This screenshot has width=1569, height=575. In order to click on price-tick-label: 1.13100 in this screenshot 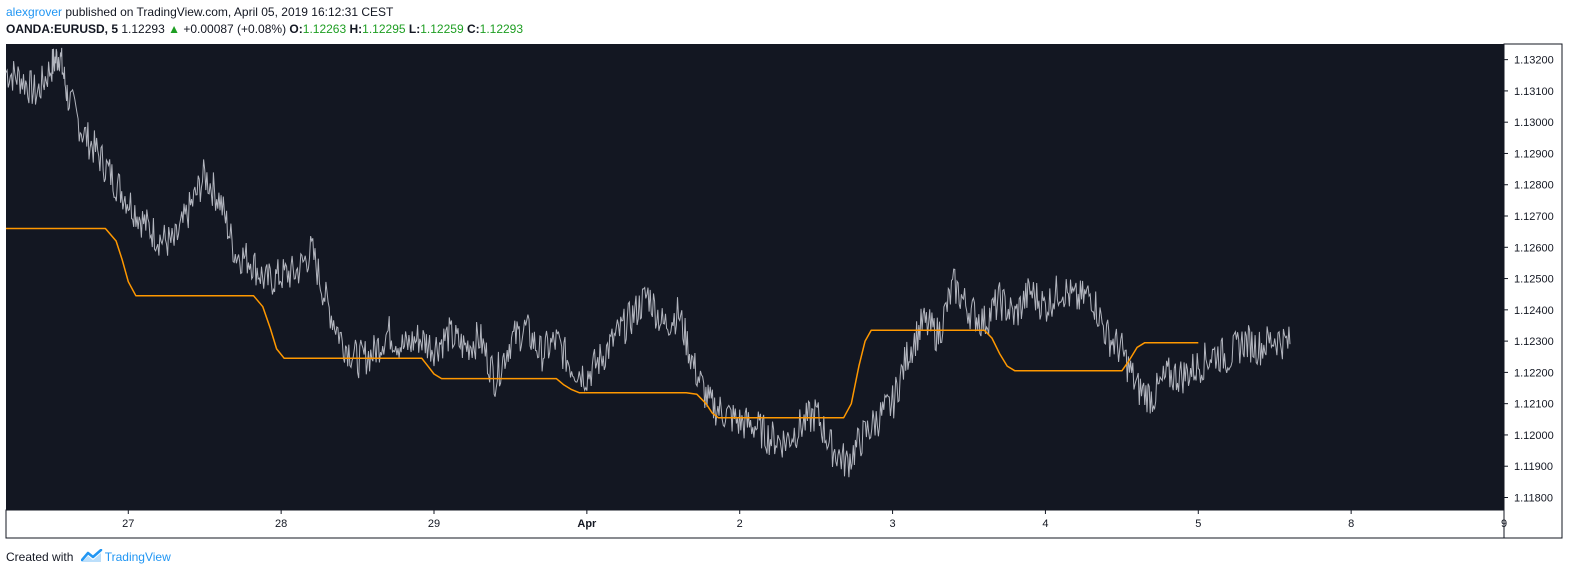, I will do `click(1534, 92)`.